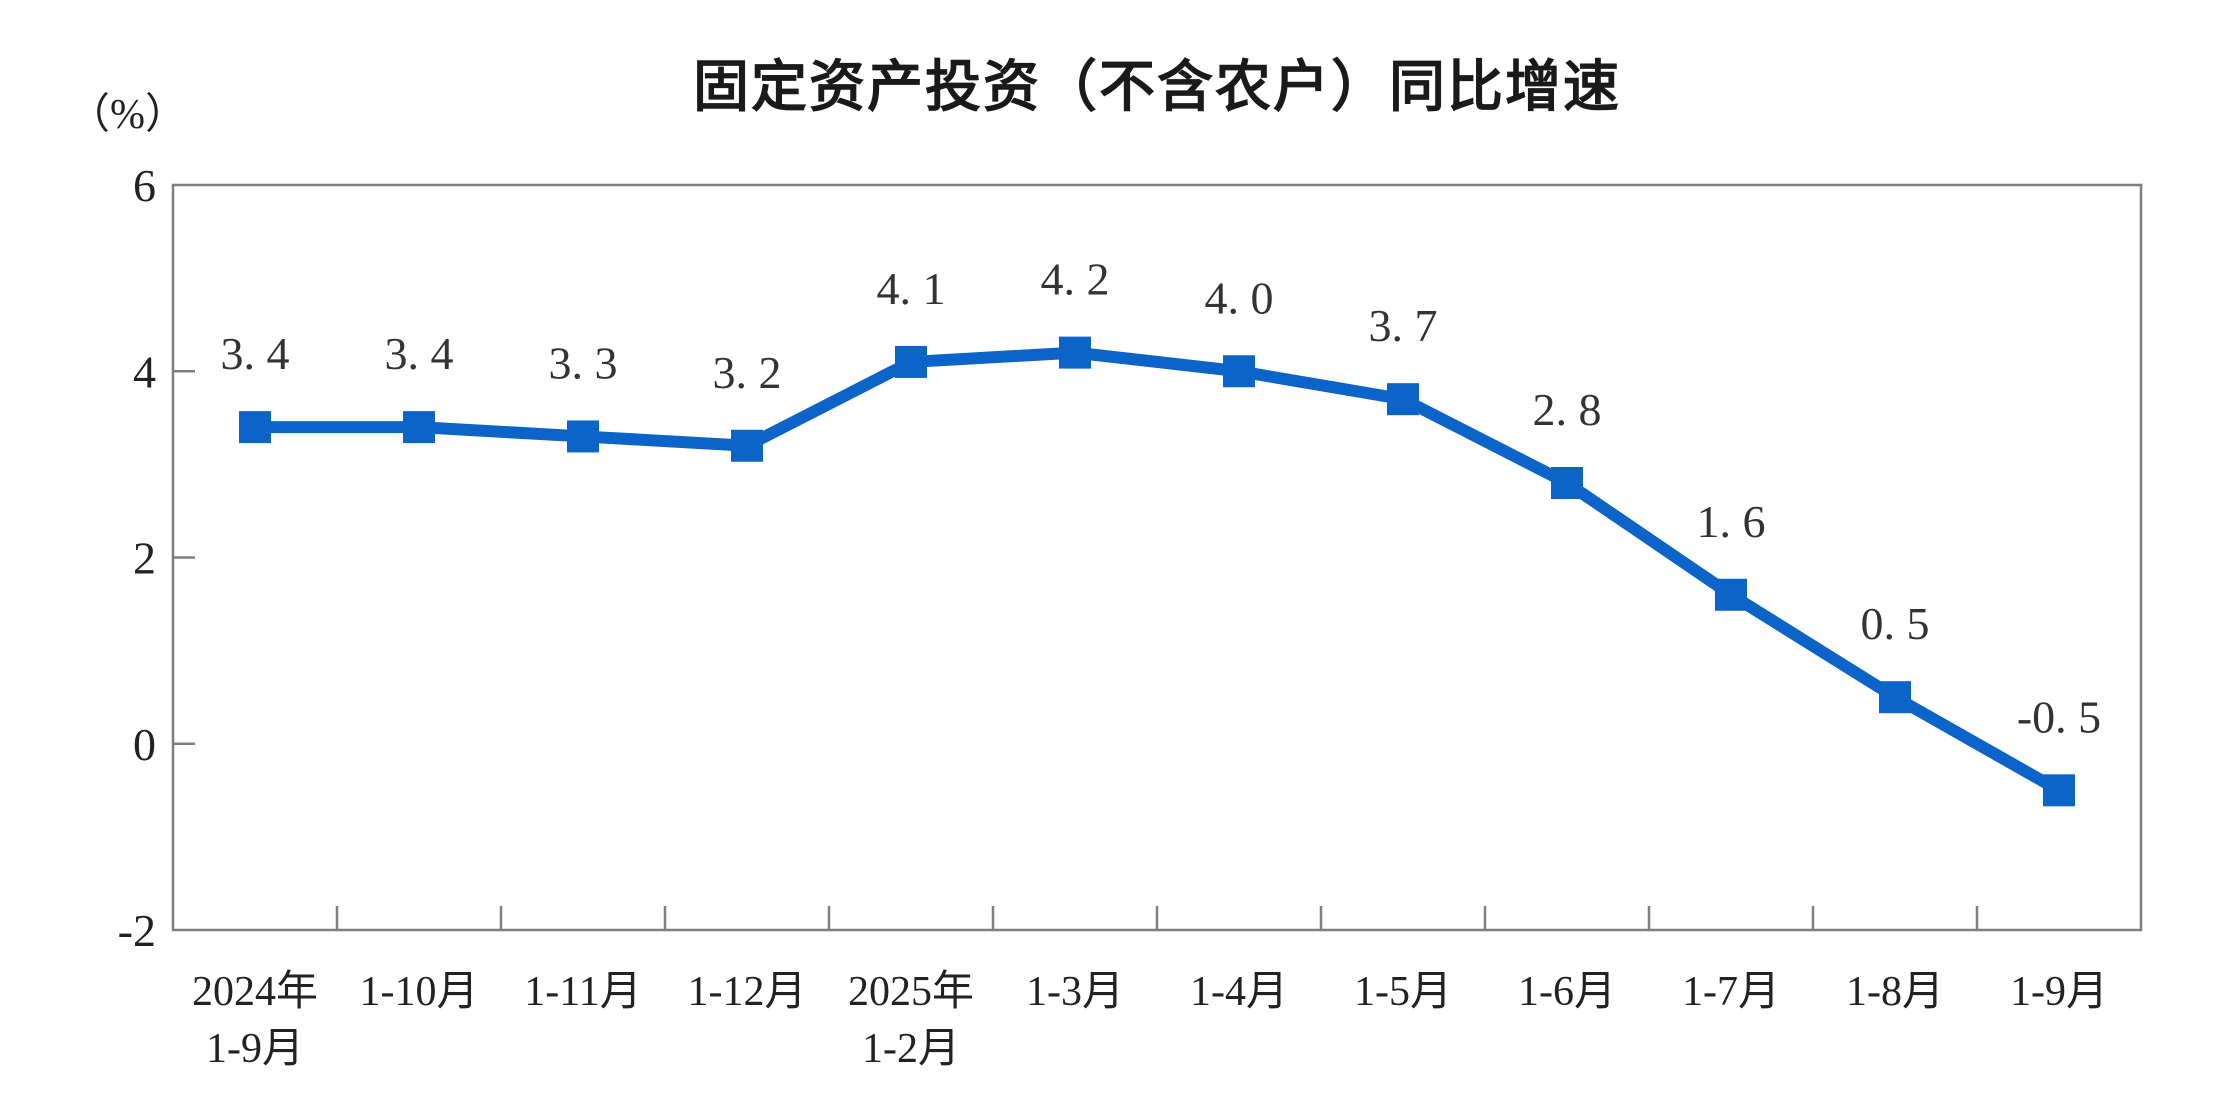  I want to click on data-point-label: 3. 3, so click(583, 362).